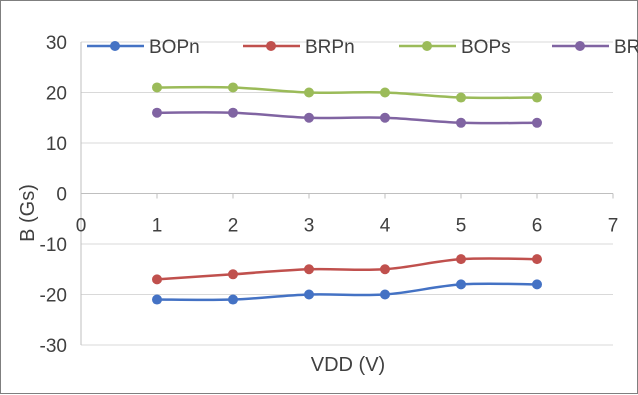  Describe the element at coordinates (53, 296) in the screenshot. I see `y-tick-label: -20` at that location.